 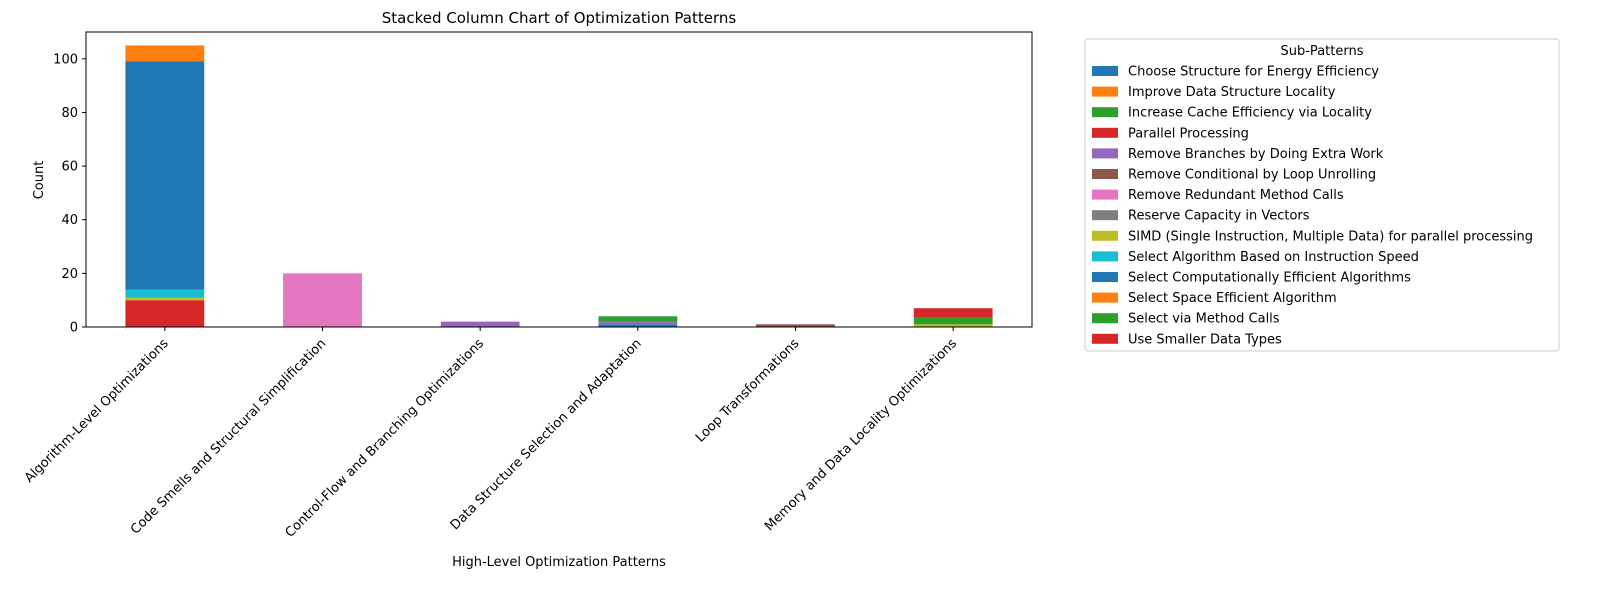 I want to click on legend-item: Remove Branches by Doing Extra Work, so click(x=1238, y=154).